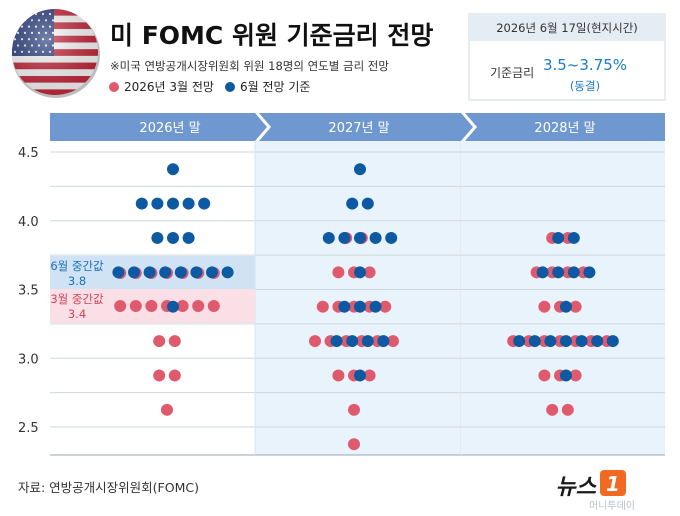  I want to click on rate-label: 기준금리, so click(512, 73).